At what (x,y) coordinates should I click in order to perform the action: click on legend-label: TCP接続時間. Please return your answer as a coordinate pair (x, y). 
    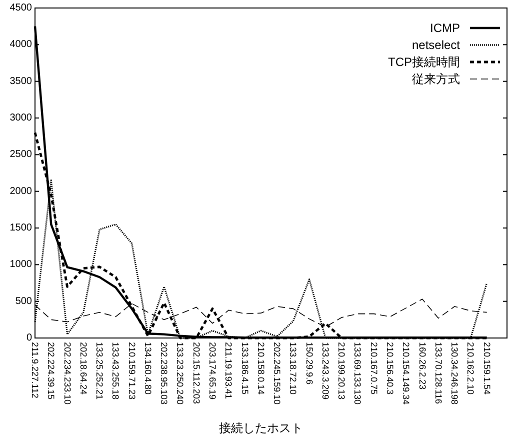
    Looking at the image, I should click on (424, 62).